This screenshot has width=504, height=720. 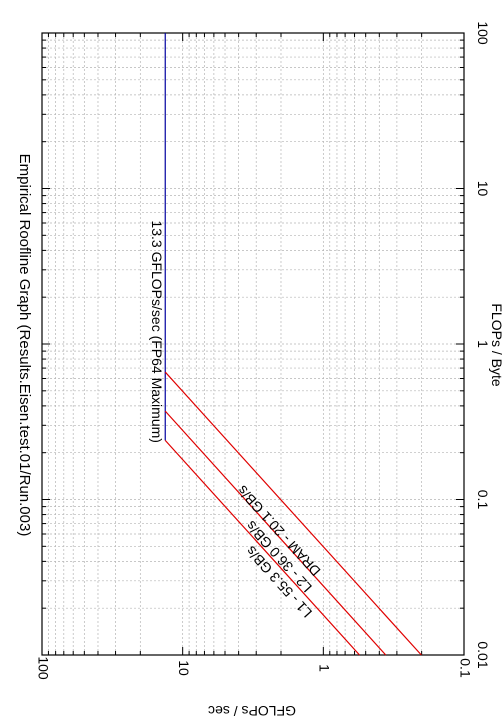 What do you see at coordinates (483, 33) in the screenshot?
I see `x-tick-label: 100` at bounding box center [483, 33].